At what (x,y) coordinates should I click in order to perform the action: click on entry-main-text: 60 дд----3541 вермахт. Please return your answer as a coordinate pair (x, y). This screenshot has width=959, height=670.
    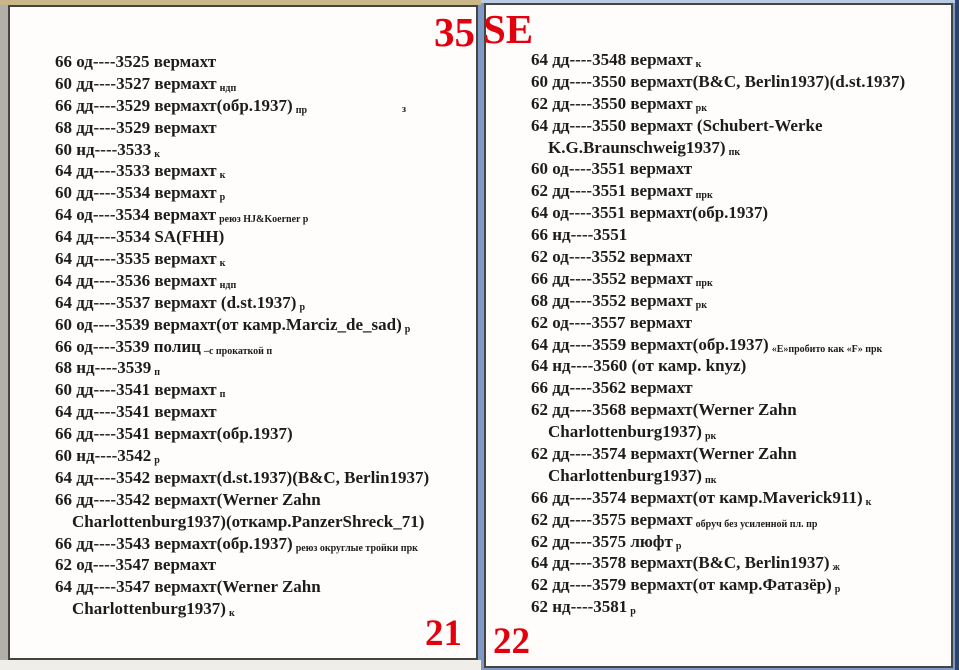
    Looking at the image, I should click on (136, 390).